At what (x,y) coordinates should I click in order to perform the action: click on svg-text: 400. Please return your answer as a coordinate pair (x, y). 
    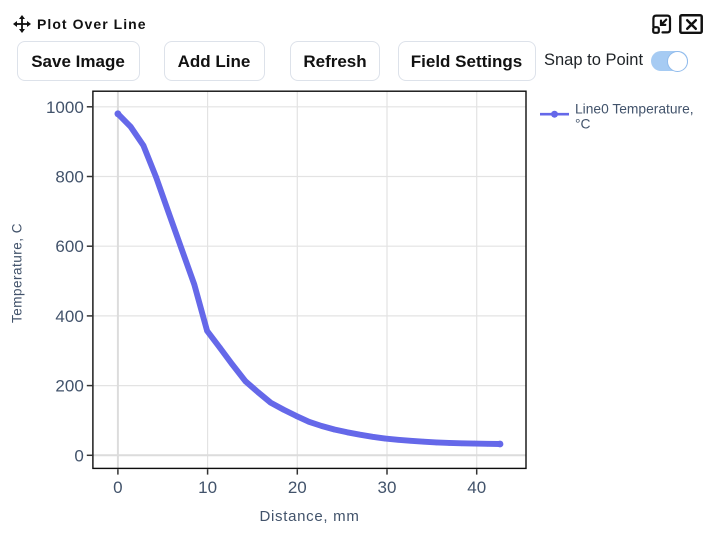
    Looking at the image, I should click on (69, 316).